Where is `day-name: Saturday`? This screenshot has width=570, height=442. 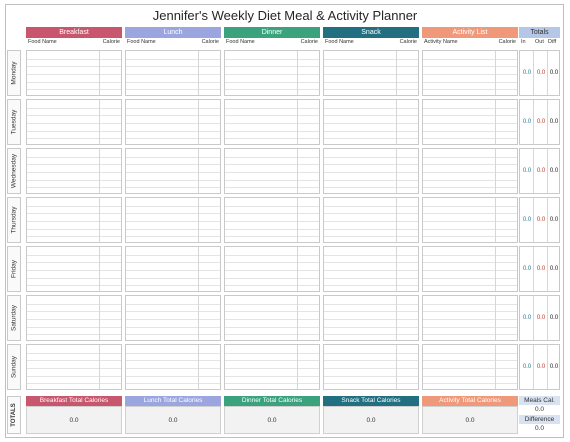 day-name: Saturday is located at coordinates (14, 318).